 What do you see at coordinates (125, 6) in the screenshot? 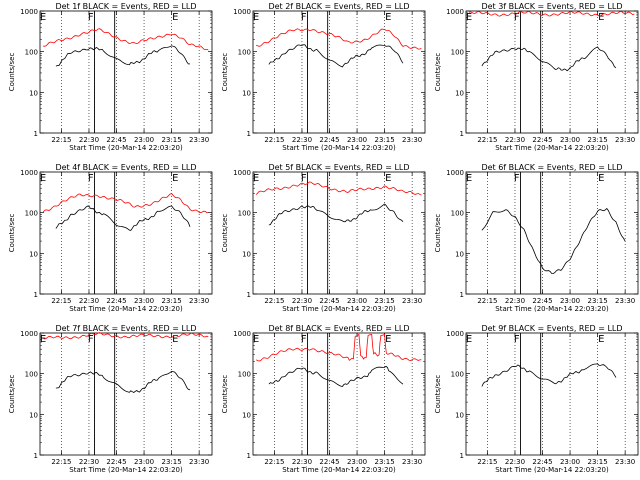
I see `chart-title: Det 1f BLACK = Events, RED = LLD` at bounding box center [125, 6].